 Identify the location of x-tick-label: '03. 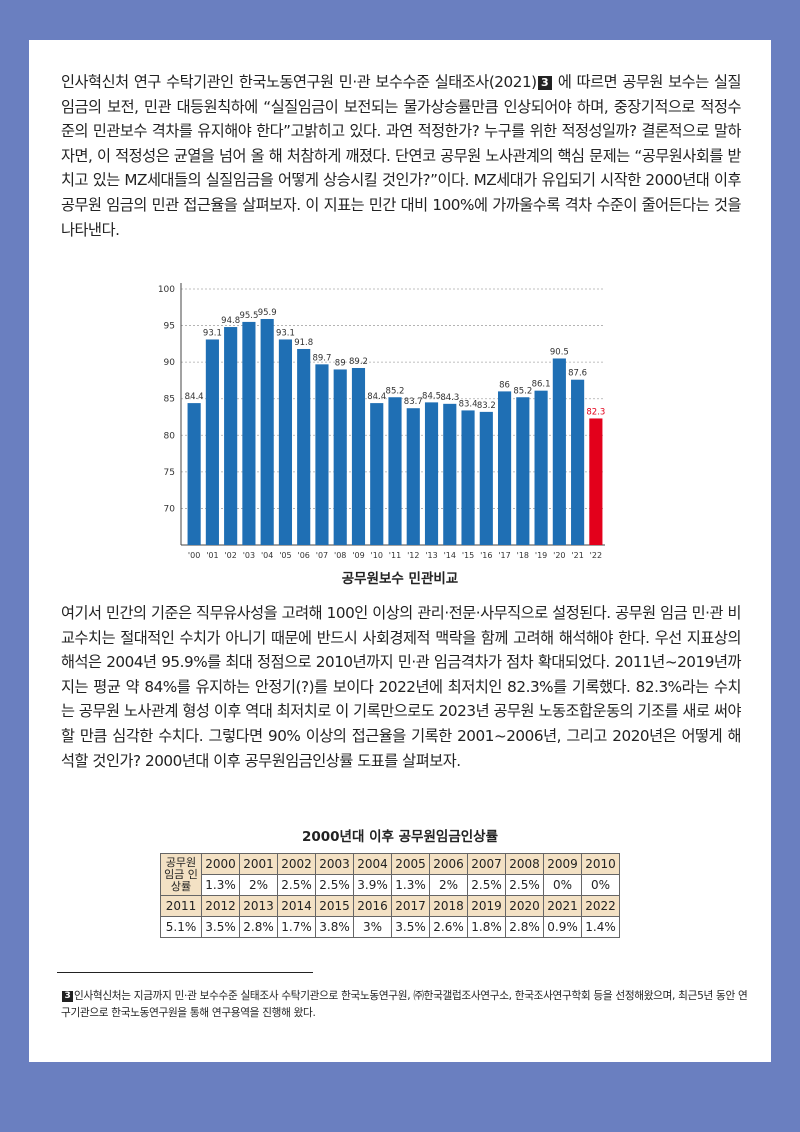
(249, 555).